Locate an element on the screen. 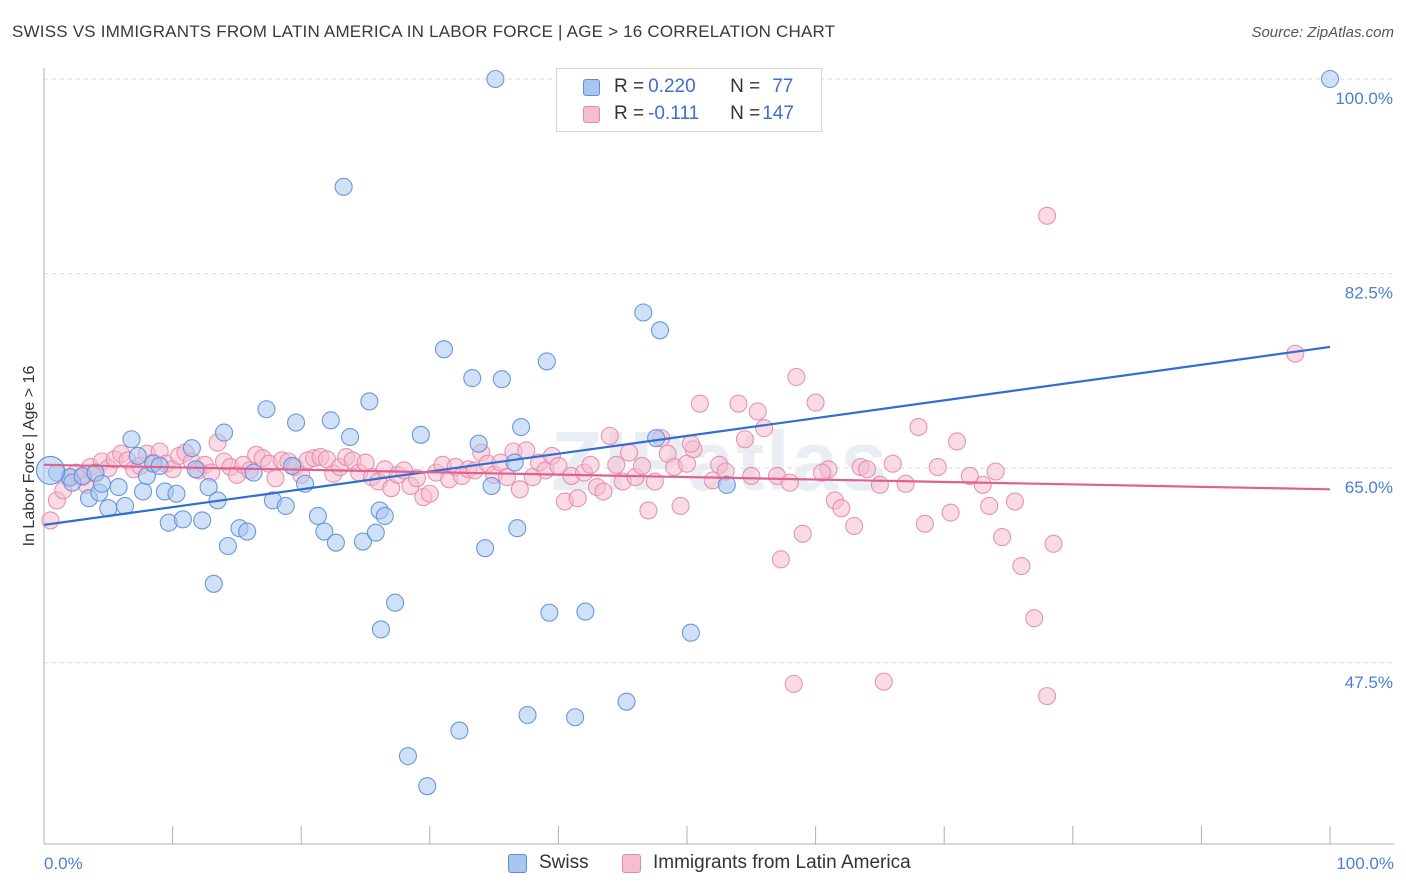 Image resolution: width=1406 pixels, height=892 pixels. legend-row-latin: R = -0.111 N = 147 is located at coordinates (688, 114).